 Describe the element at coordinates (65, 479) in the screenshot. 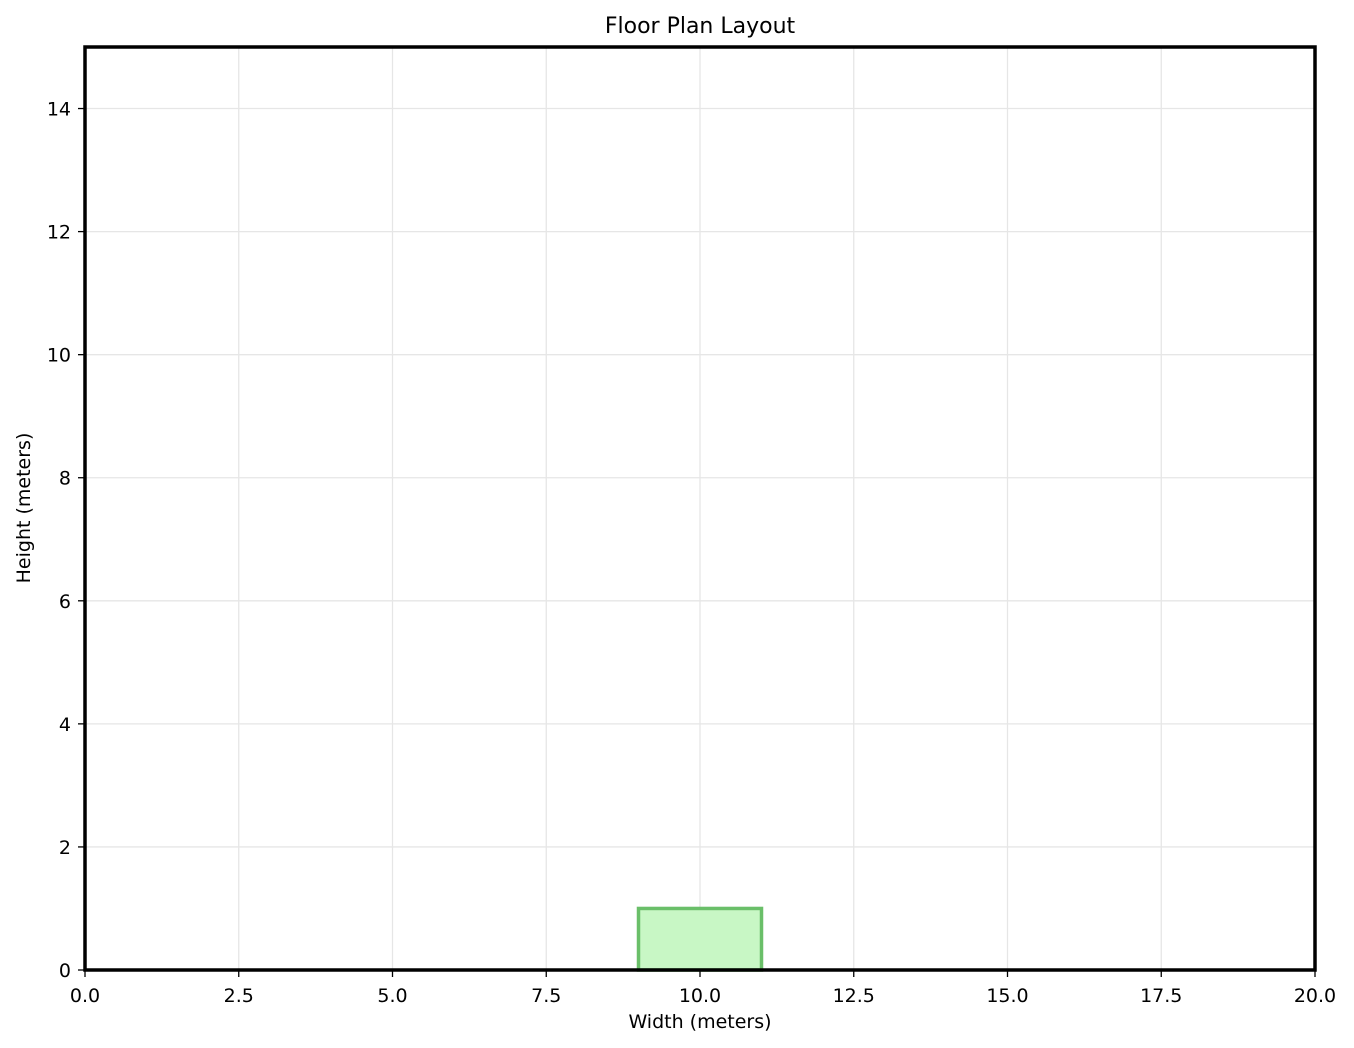

I see `y-tick-label: 8` at that location.